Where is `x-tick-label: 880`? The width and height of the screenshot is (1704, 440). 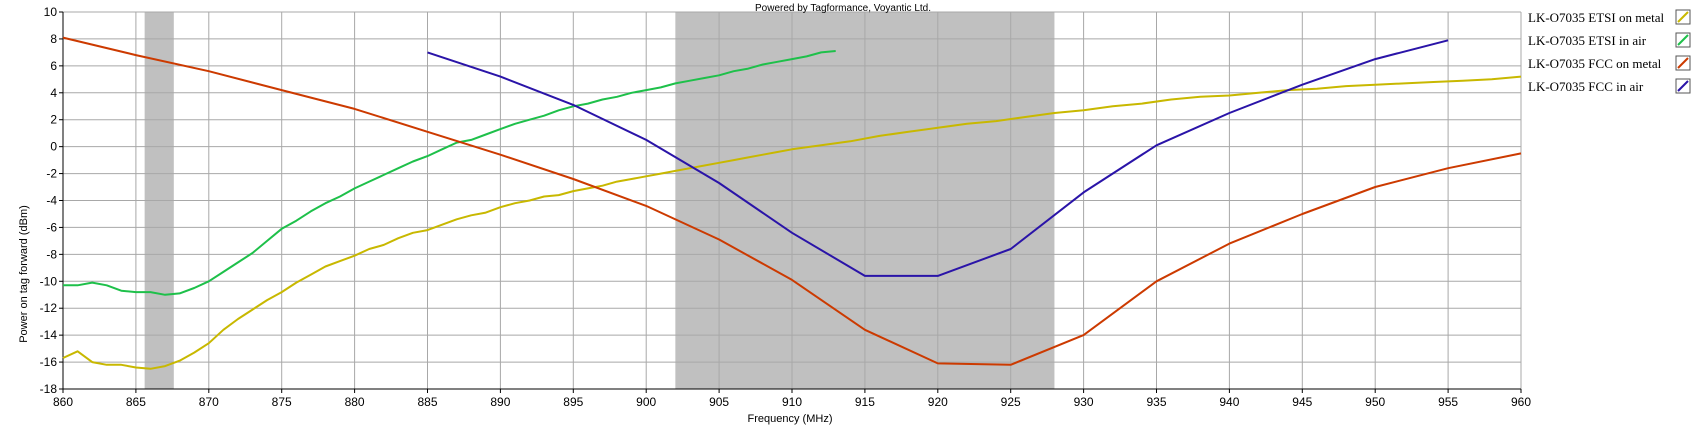 x-tick-label: 880 is located at coordinates (355, 402).